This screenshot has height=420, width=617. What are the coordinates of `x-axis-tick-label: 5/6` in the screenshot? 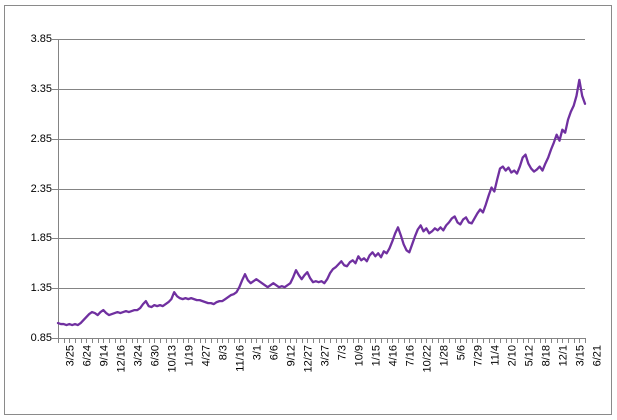 It's located at (461, 353).